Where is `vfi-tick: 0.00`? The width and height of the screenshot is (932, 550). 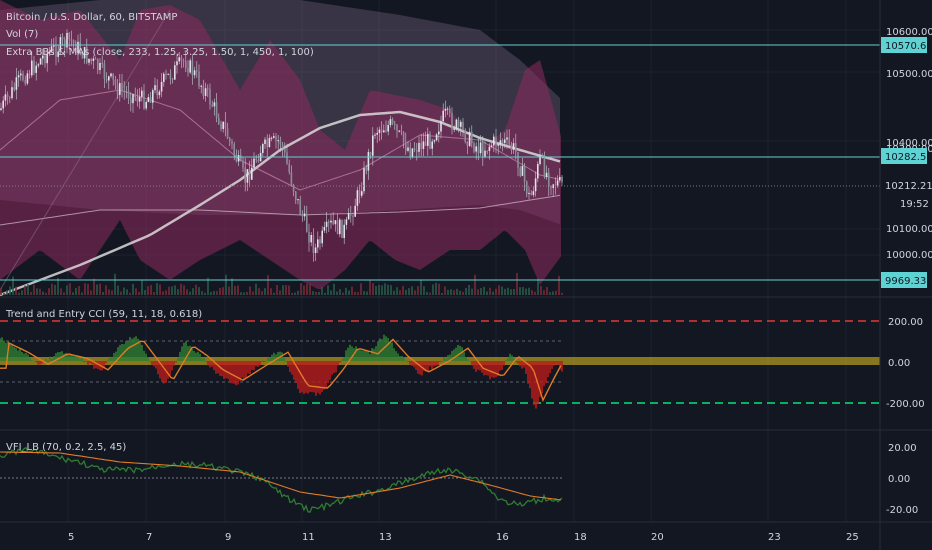 vfi-tick: 0.00 is located at coordinates (899, 479).